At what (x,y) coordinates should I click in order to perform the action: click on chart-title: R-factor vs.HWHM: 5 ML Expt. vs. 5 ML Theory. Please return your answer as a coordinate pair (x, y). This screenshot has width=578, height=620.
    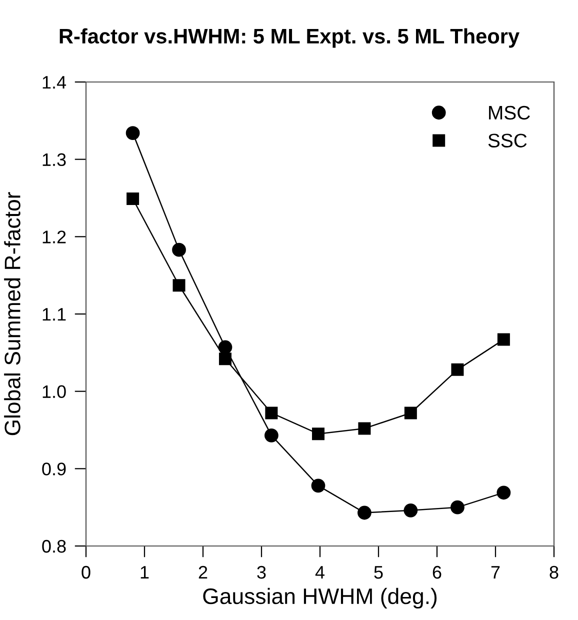
    Looking at the image, I should click on (290, 38).